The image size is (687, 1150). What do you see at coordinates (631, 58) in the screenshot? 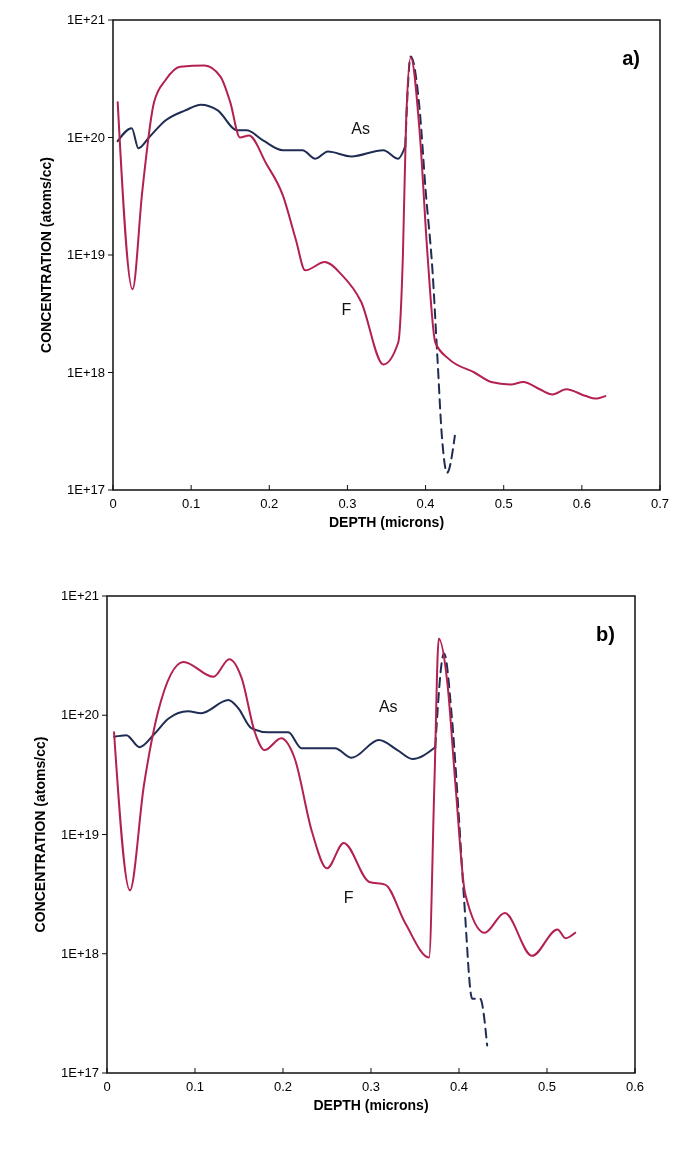
I see `annotation: a)` at bounding box center [631, 58].